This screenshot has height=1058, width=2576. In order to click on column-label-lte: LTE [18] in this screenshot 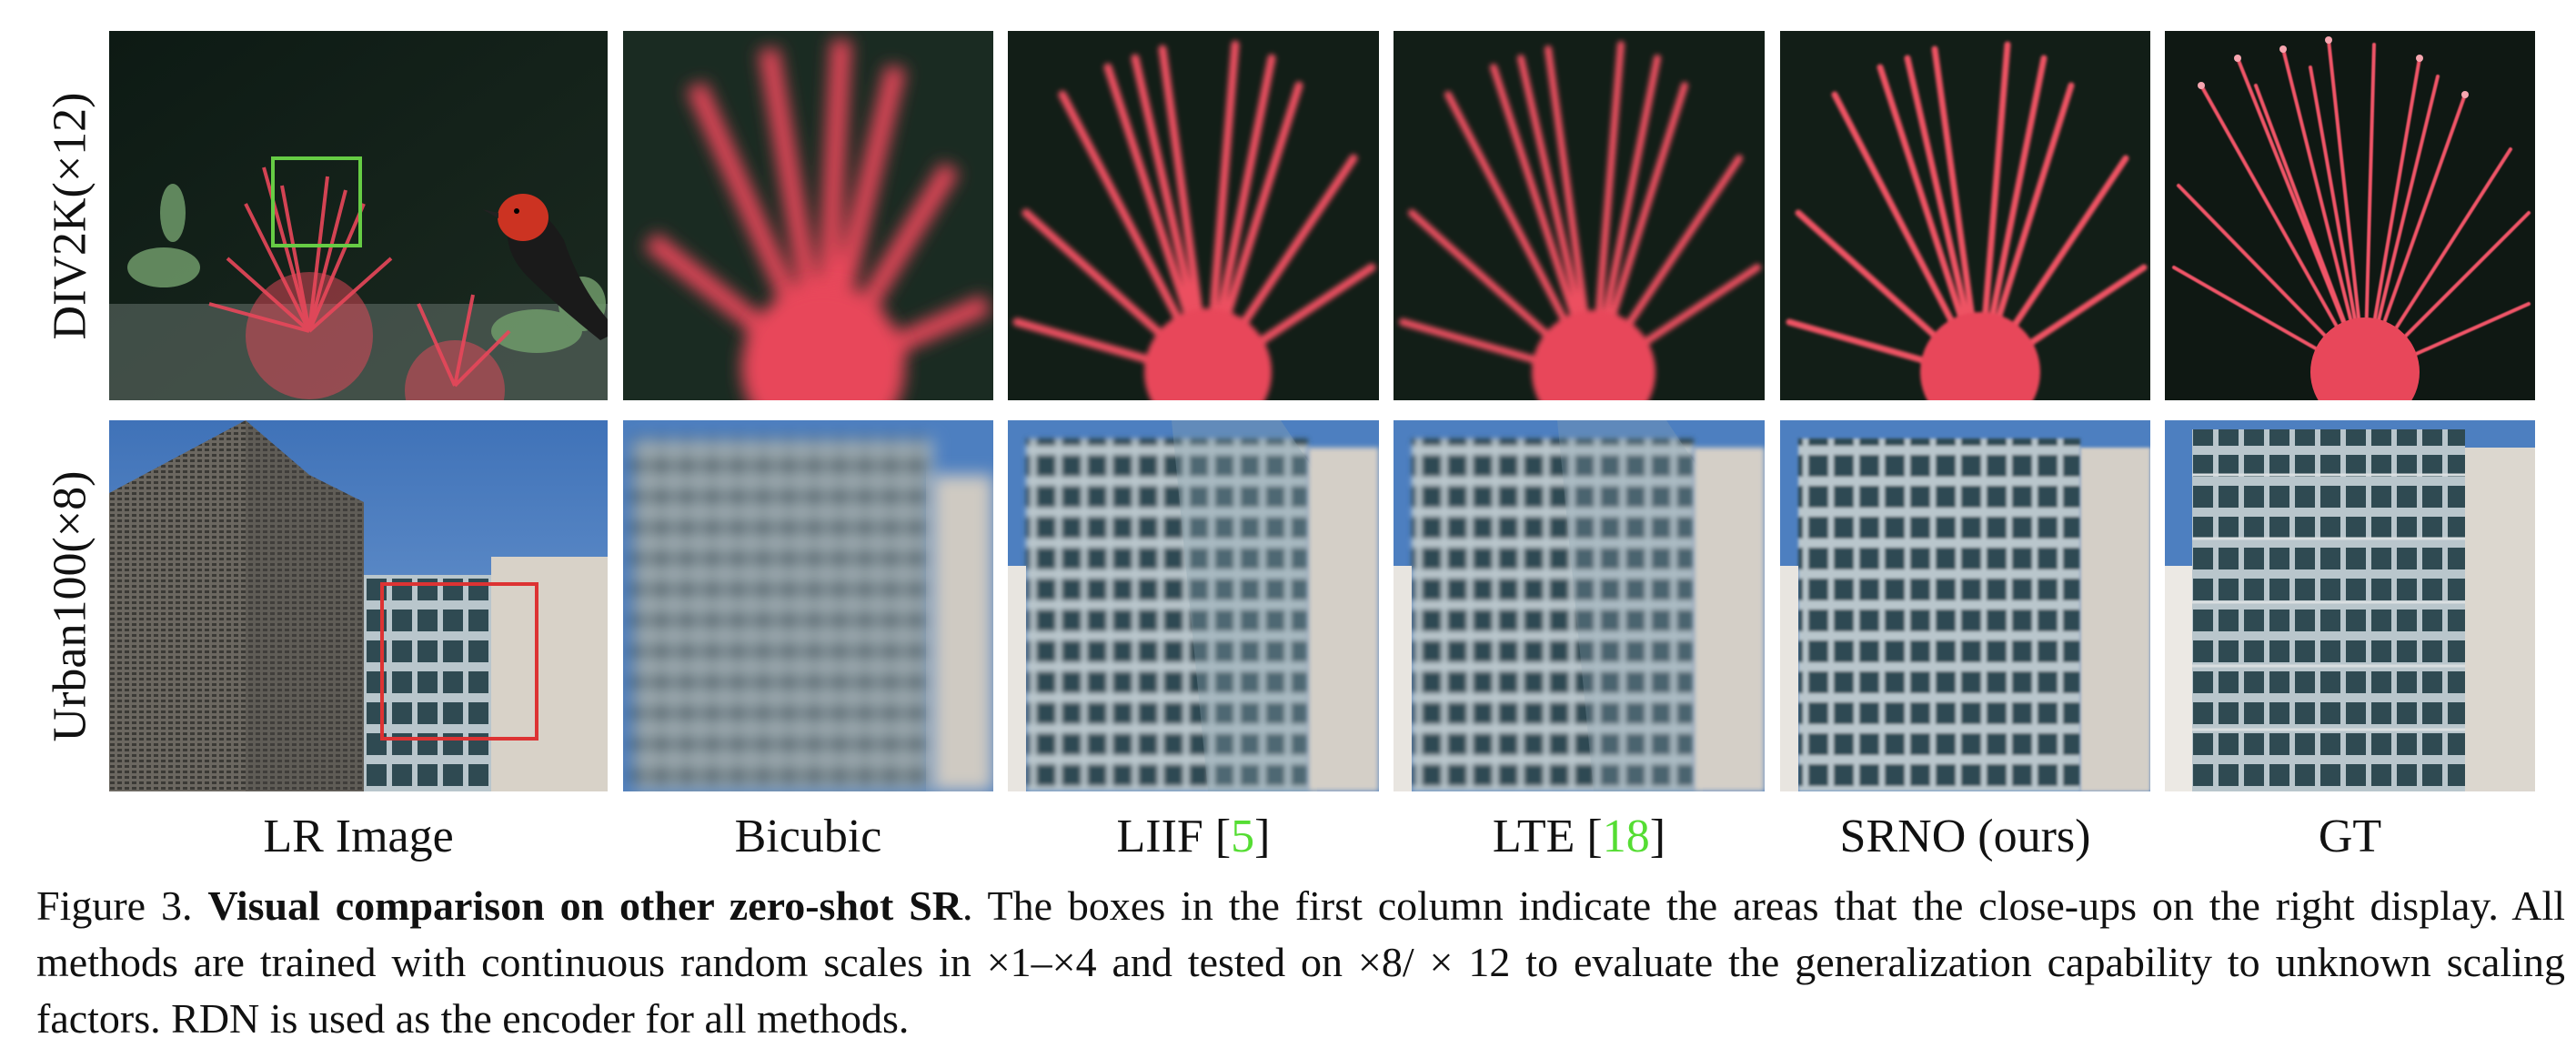, I will do `click(1579, 837)`.